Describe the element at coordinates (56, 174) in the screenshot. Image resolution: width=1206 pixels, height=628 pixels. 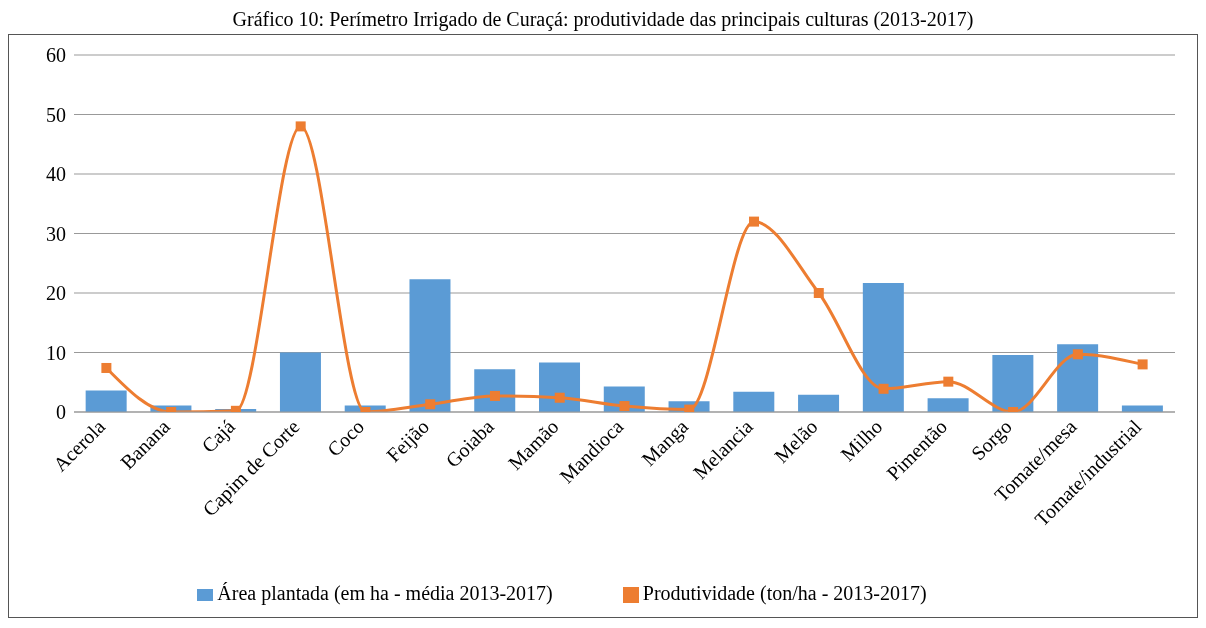
I see `y-tick-label: 40` at that location.